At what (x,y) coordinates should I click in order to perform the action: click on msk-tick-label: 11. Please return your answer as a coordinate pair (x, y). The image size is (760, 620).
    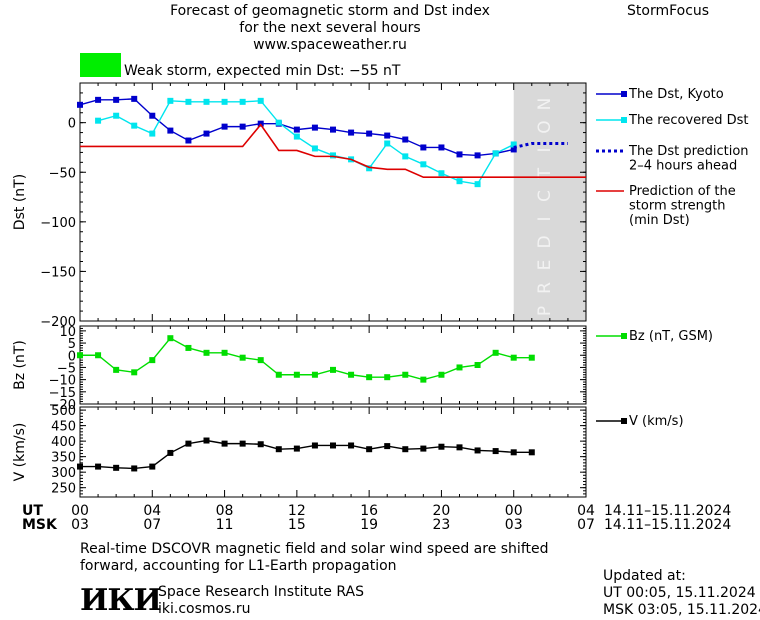
    Looking at the image, I should click on (224, 525).